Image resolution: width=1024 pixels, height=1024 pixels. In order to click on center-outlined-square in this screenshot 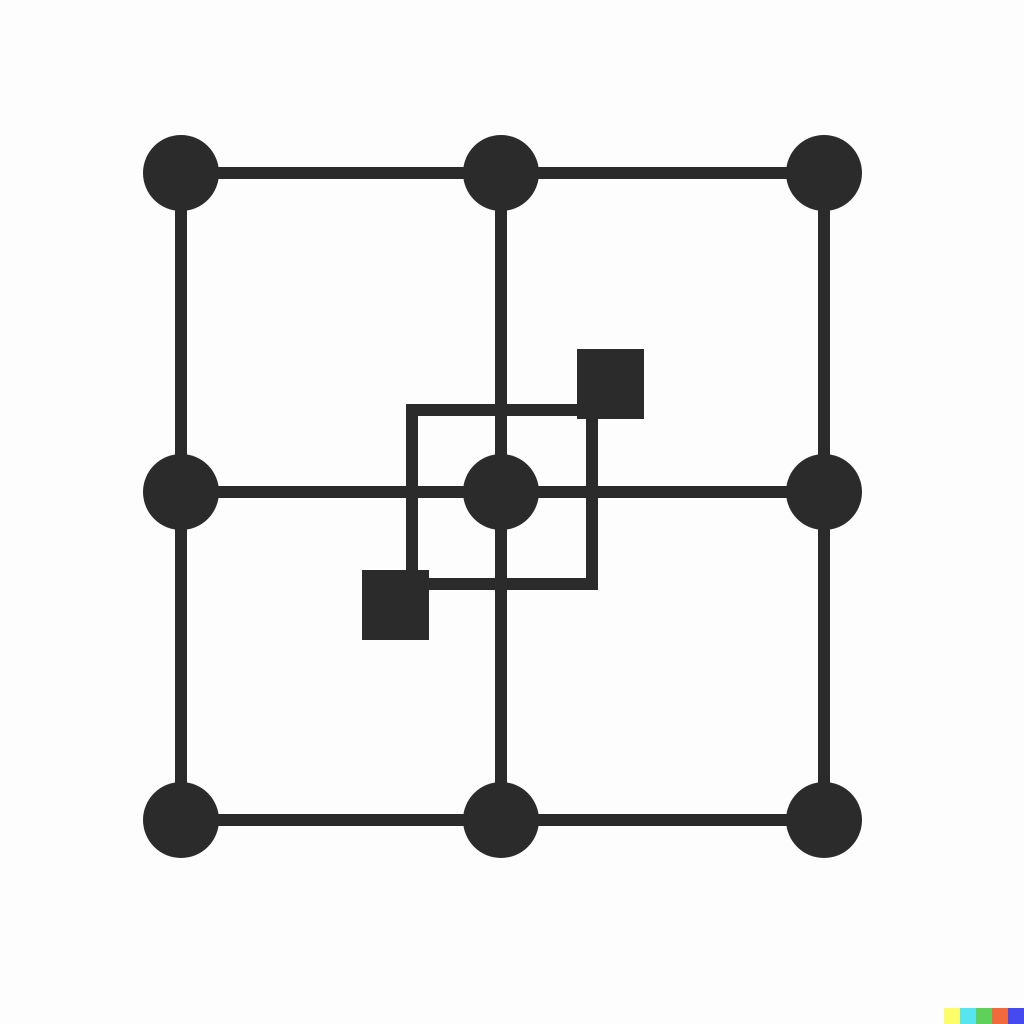, I will do `click(502, 497)`.